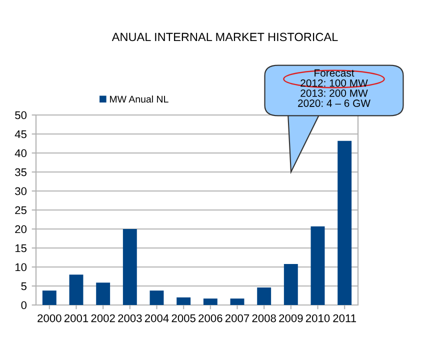  Describe the element at coordinates (334, 88) in the screenshot. I see `text: Forecast 2012: 100 MW 2013: 200 MW 2020: 4 – 6 GW` at that location.